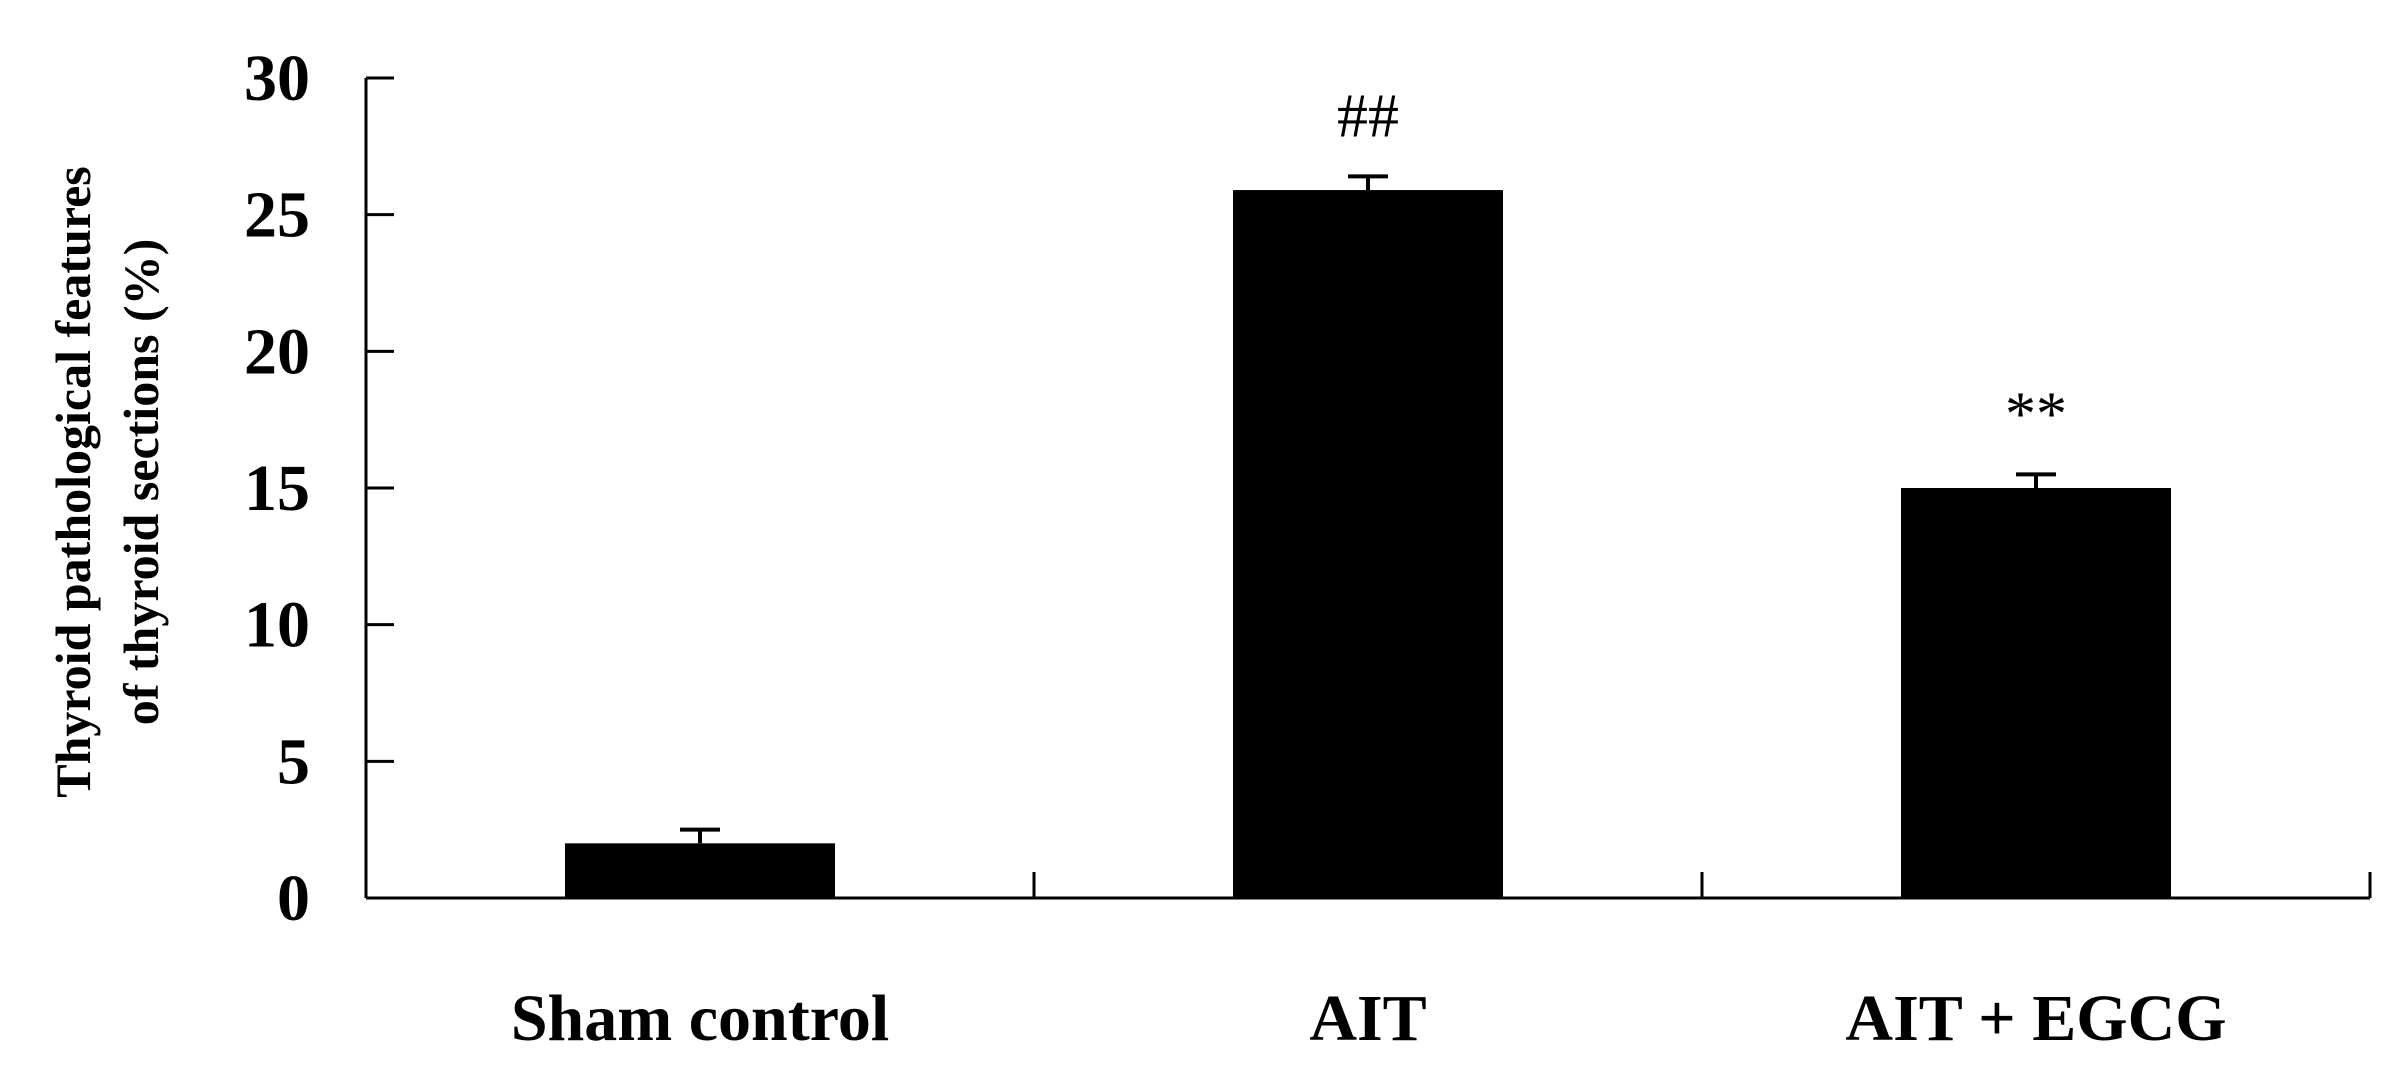  I want to click on y-tick-label: 30, so click(277, 78).